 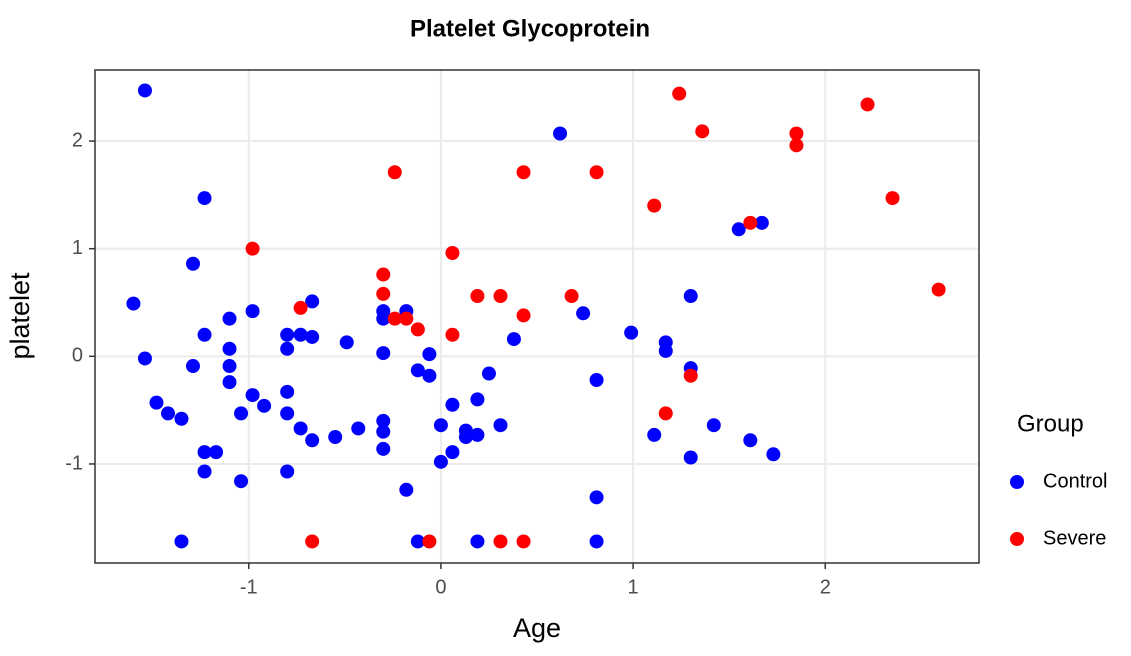 I want to click on y-tick-label: 1, so click(x=77, y=248).